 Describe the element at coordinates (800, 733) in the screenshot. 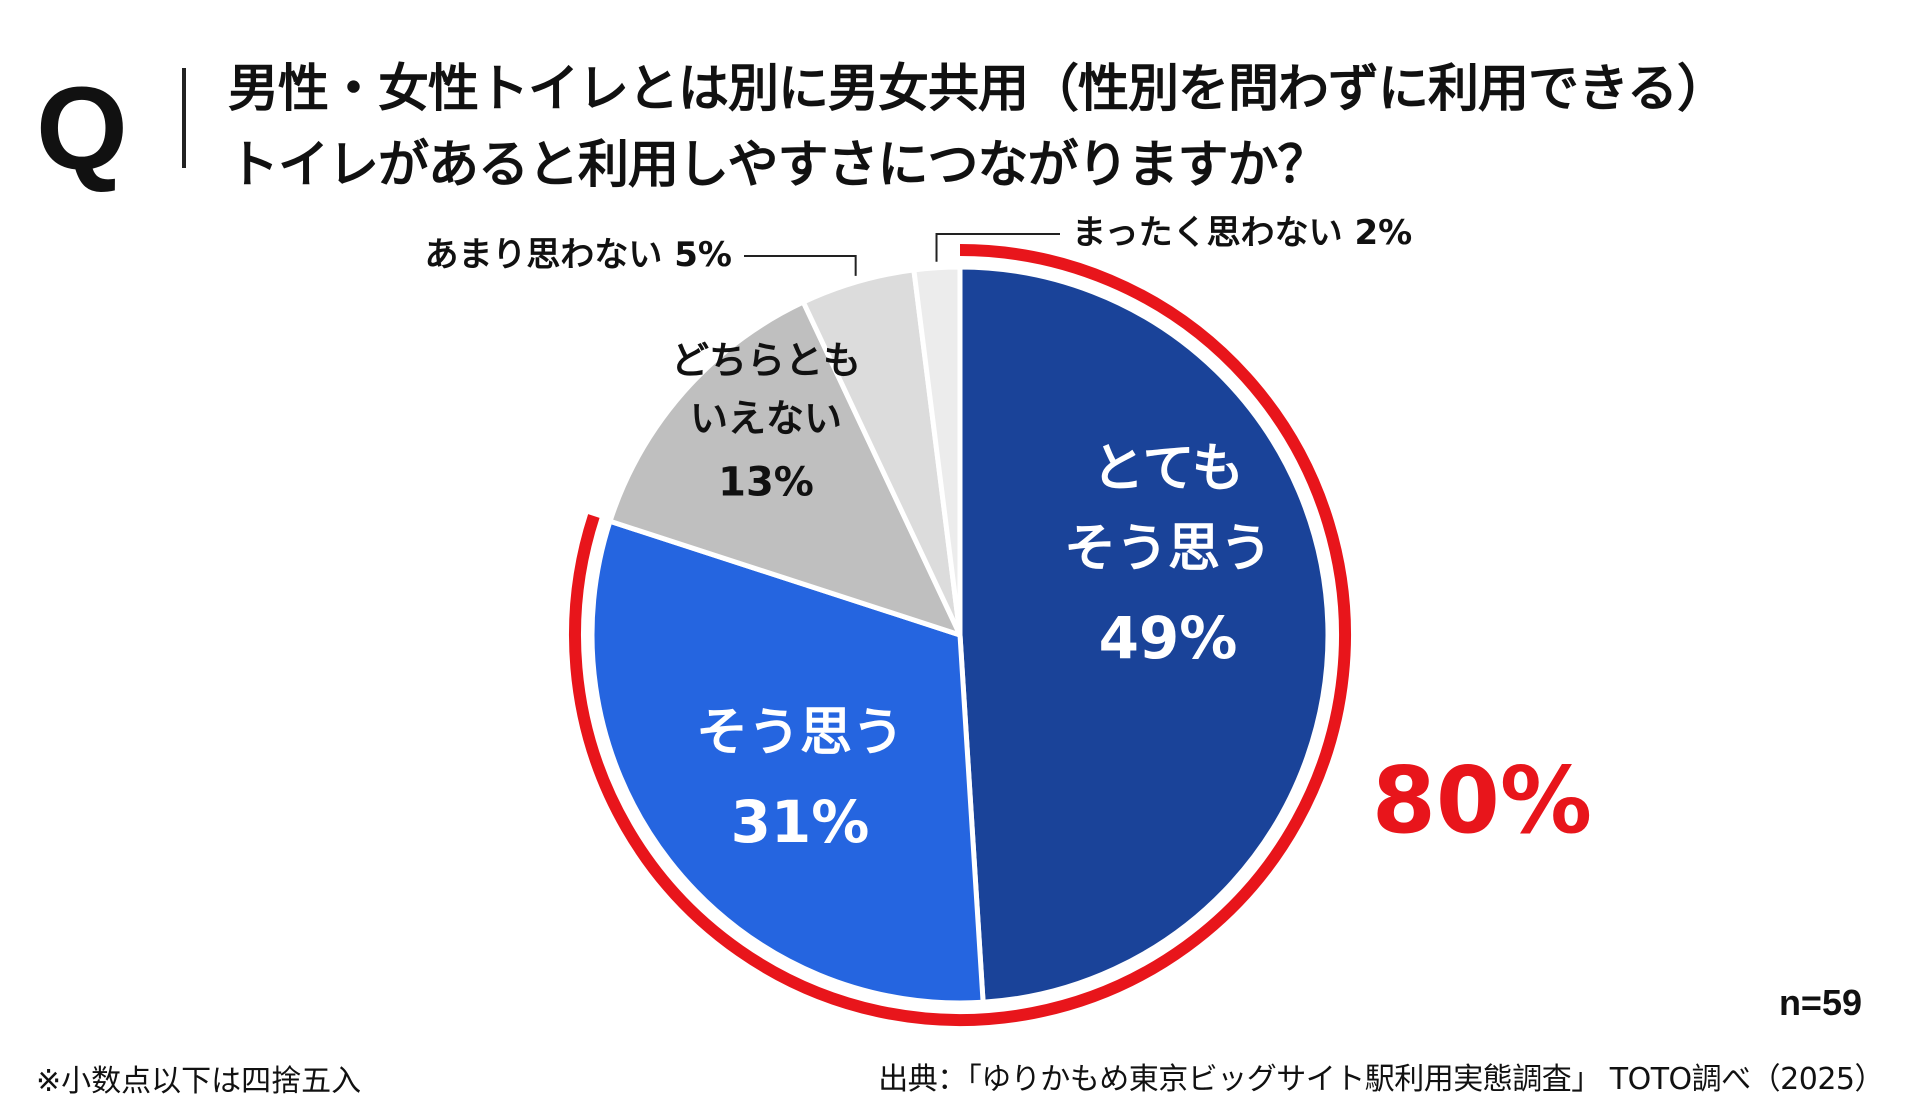

I see `slice-label-1: そう思う` at that location.